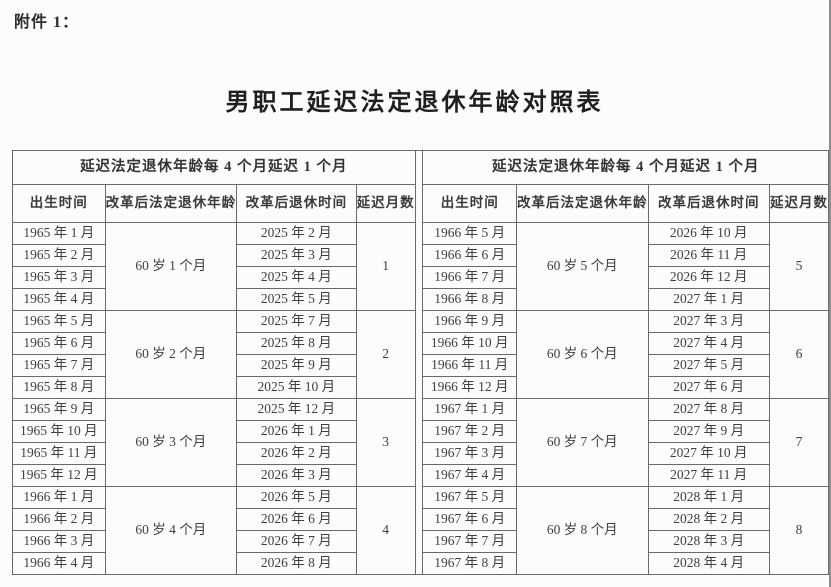 Image resolution: width=831 pixels, height=587 pixels. I want to click on retirement-month-cell: 2027 年 5 月, so click(708, 365).